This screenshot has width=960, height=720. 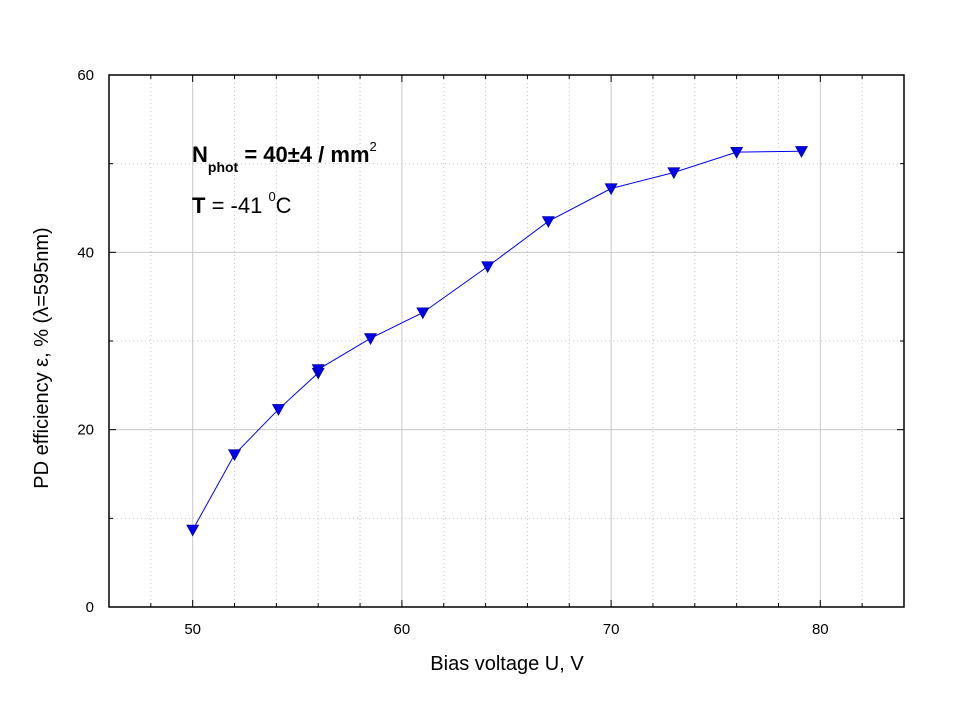 I want to click on annotation-temperature: T = -41 0C, so click(x=242, y=203).